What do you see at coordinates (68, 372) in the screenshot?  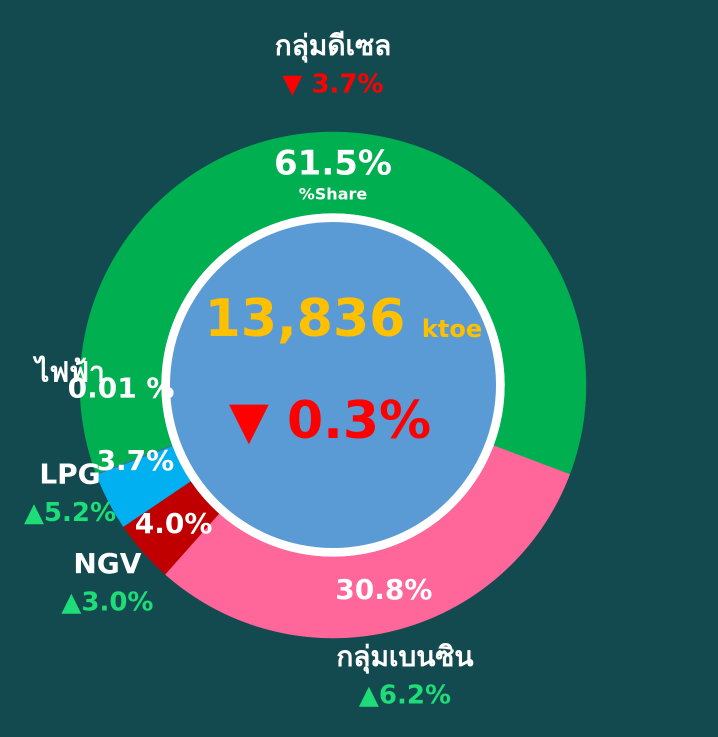 I see `category-label: ไฟฟ้า` at bounding box center [68, 372].